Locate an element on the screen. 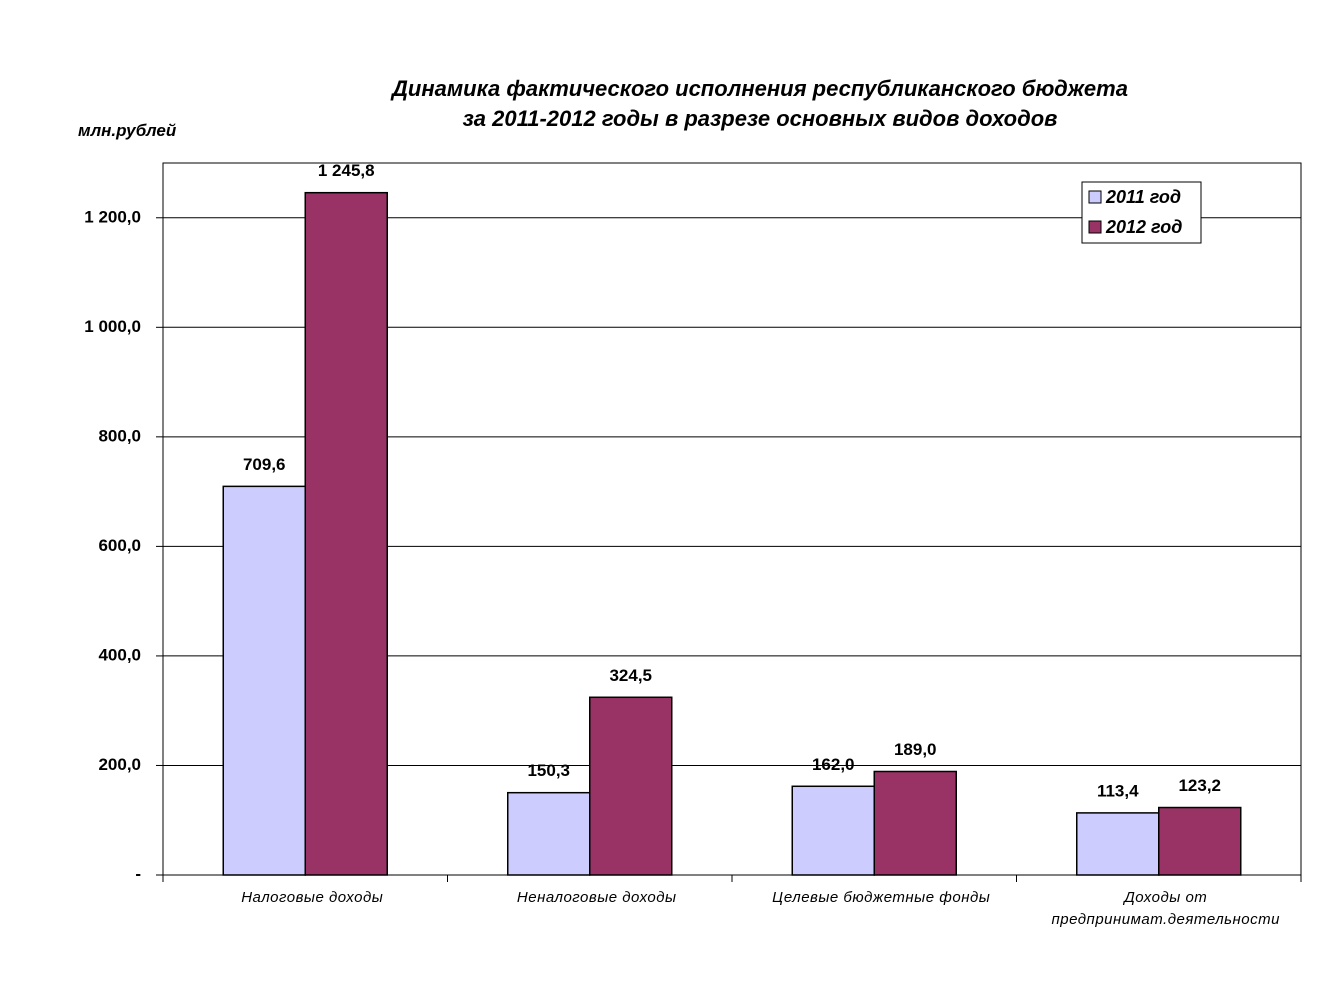 The height and width of the screenshot is (998, 1331). value-label: 189,0 is located at coordinates (915, 749).